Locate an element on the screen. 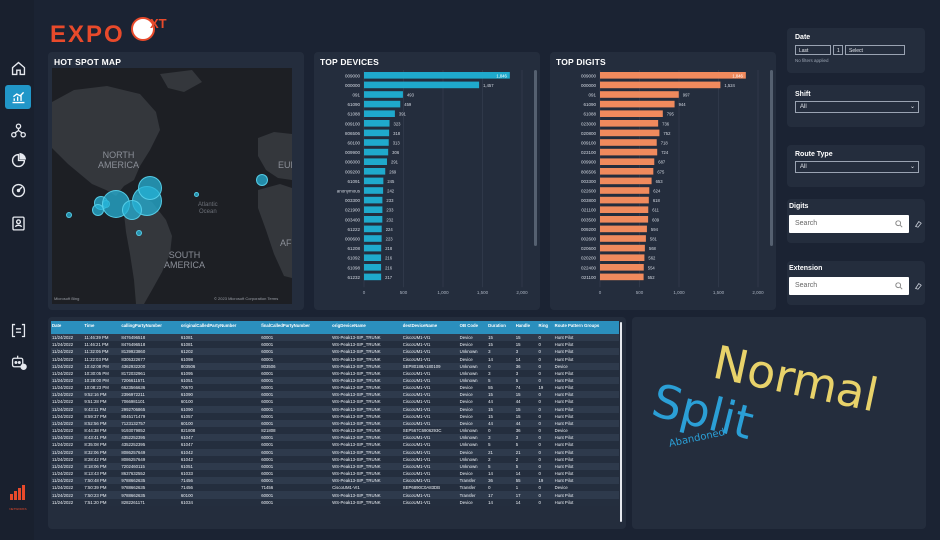  column-header: Date is located at coordinates (67, 327).